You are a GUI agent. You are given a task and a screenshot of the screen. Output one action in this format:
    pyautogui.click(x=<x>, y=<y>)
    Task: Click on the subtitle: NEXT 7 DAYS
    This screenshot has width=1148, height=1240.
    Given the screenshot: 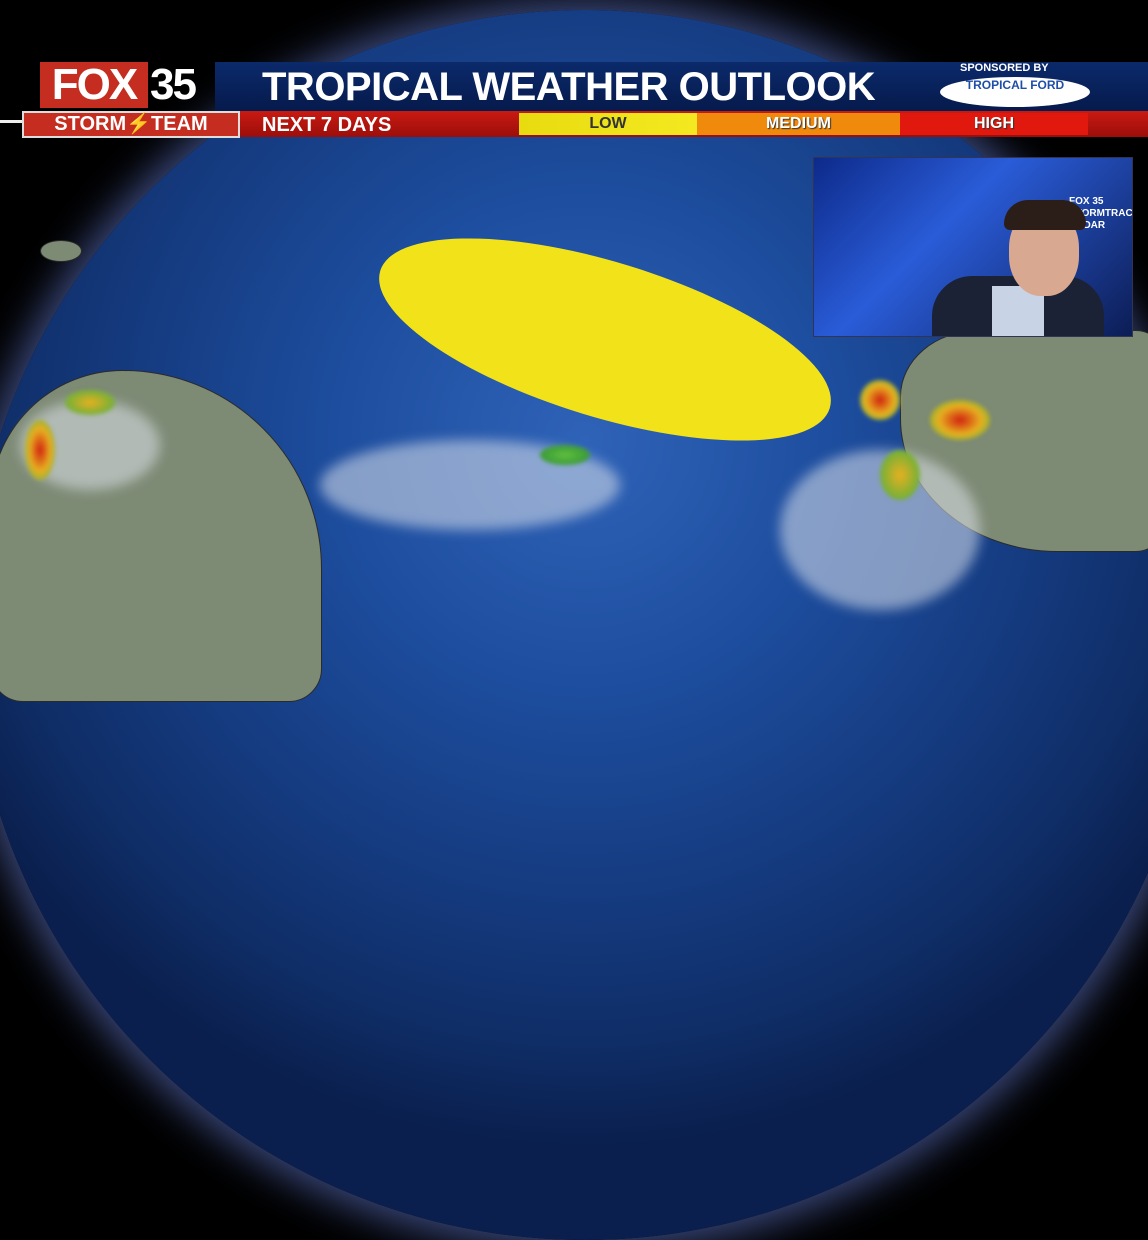 What is the action you would take?
    pyautogui.click(x=327, y=125)
    